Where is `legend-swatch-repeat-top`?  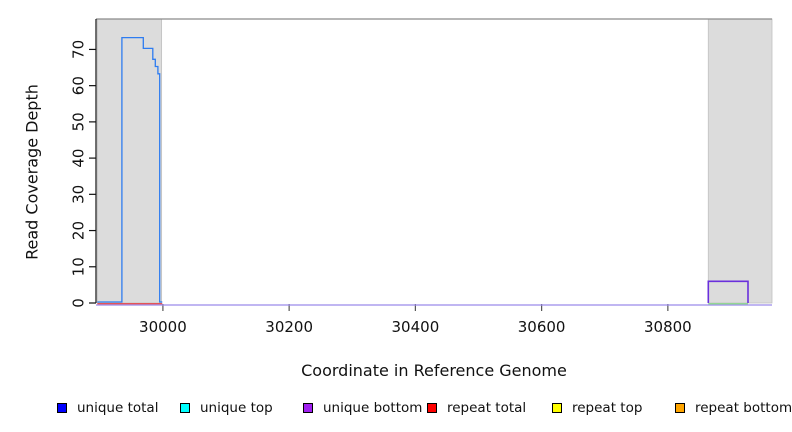 legend-swatch-repeat-top is located at coordinates (557, 408).